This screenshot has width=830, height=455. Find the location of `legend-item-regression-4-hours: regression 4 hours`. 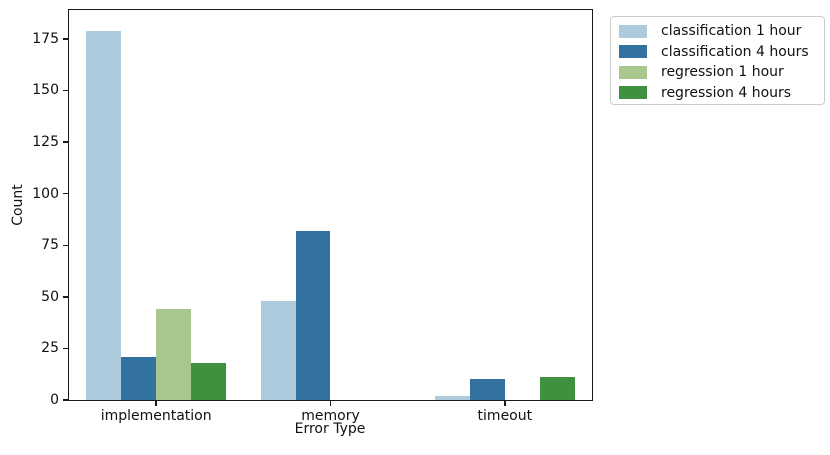

legend-item-regression-4-hours: regression 4 hours is located at coordinates (721, 93).